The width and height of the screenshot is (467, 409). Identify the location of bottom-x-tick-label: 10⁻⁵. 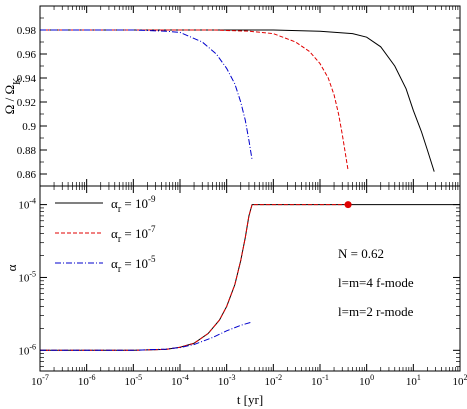
(133, 380).